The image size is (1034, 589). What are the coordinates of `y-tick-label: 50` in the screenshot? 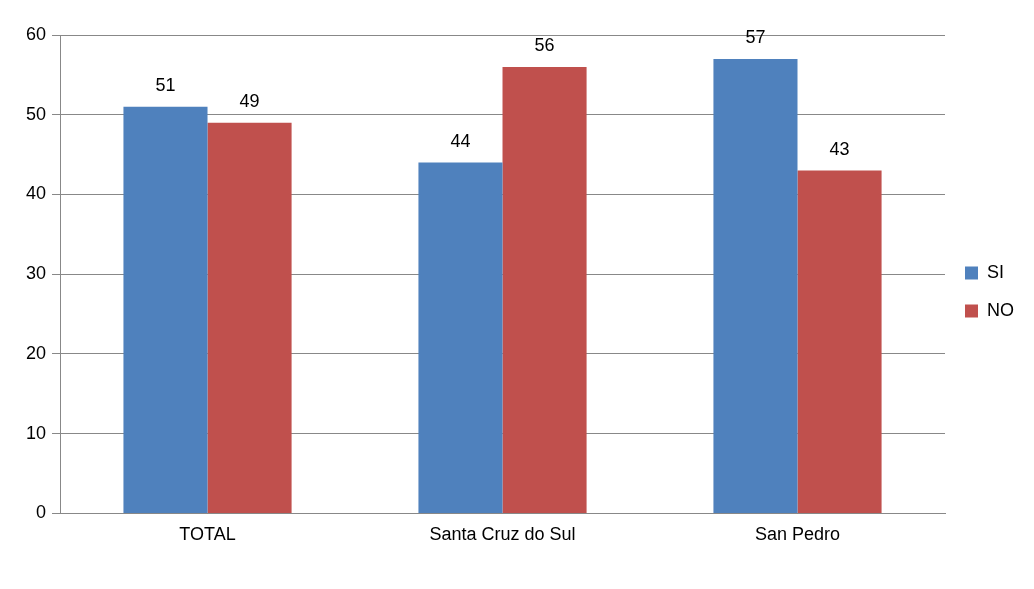 It's located at (36, 113).